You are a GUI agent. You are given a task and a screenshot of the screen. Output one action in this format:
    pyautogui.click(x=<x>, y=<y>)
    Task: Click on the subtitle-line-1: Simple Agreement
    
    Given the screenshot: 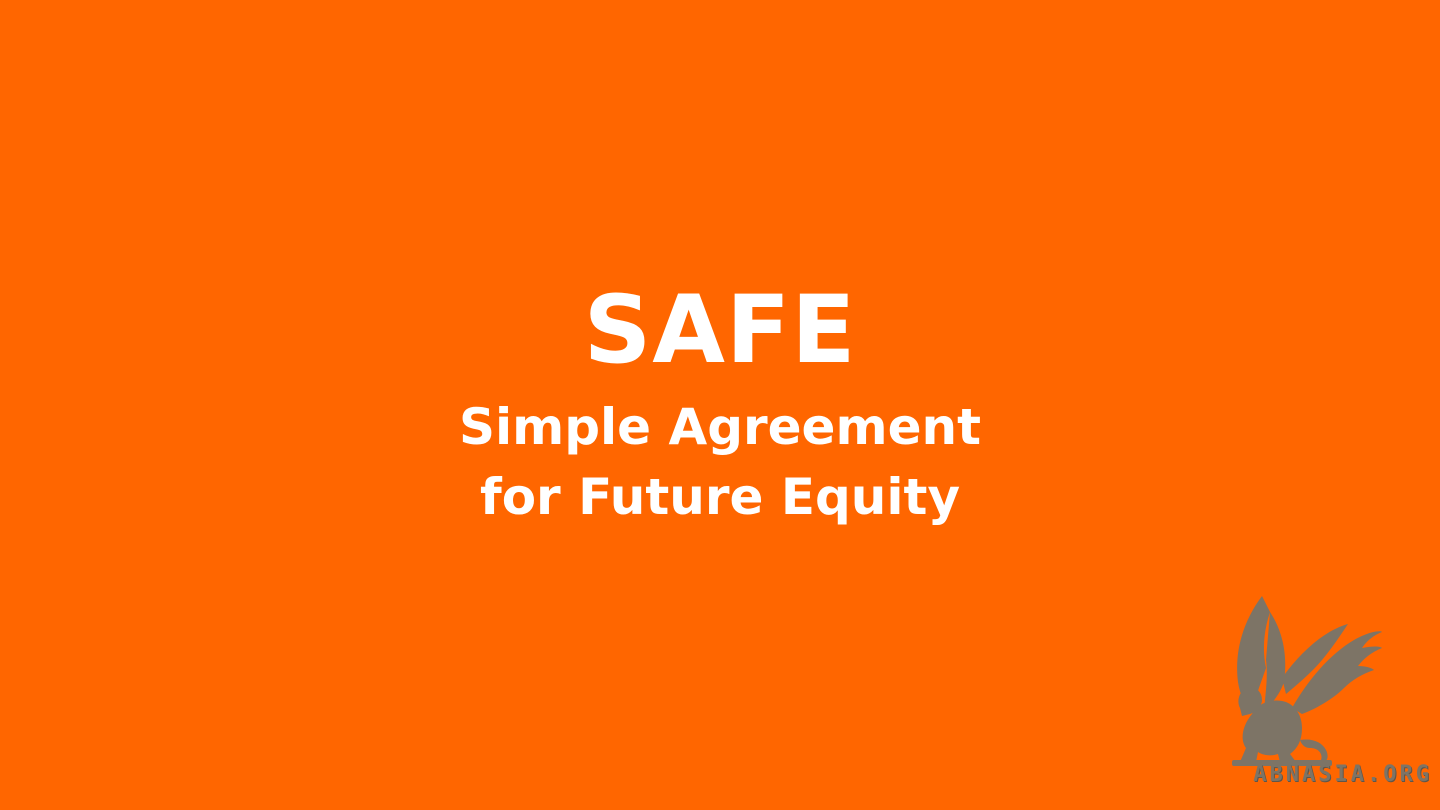 What is the action you would take?
    pyautogui.click(x=720, y=427)
    